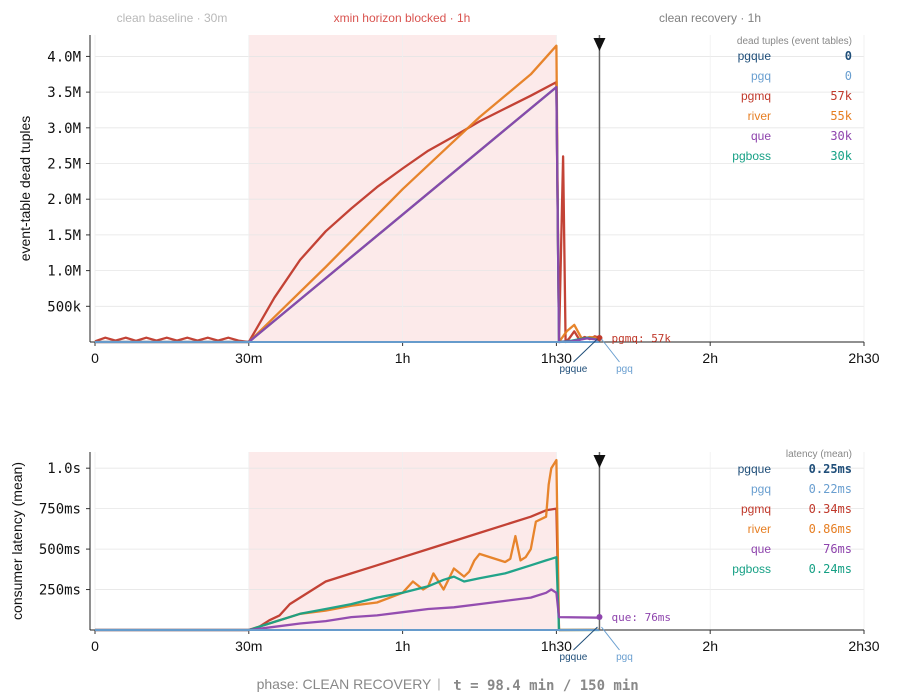 The image size is (900, 700). What do you see at coordinates (64, 200) in the screenshot?
I see `top-y-tick-label: 2.0M` at bounding box center [64, 200].